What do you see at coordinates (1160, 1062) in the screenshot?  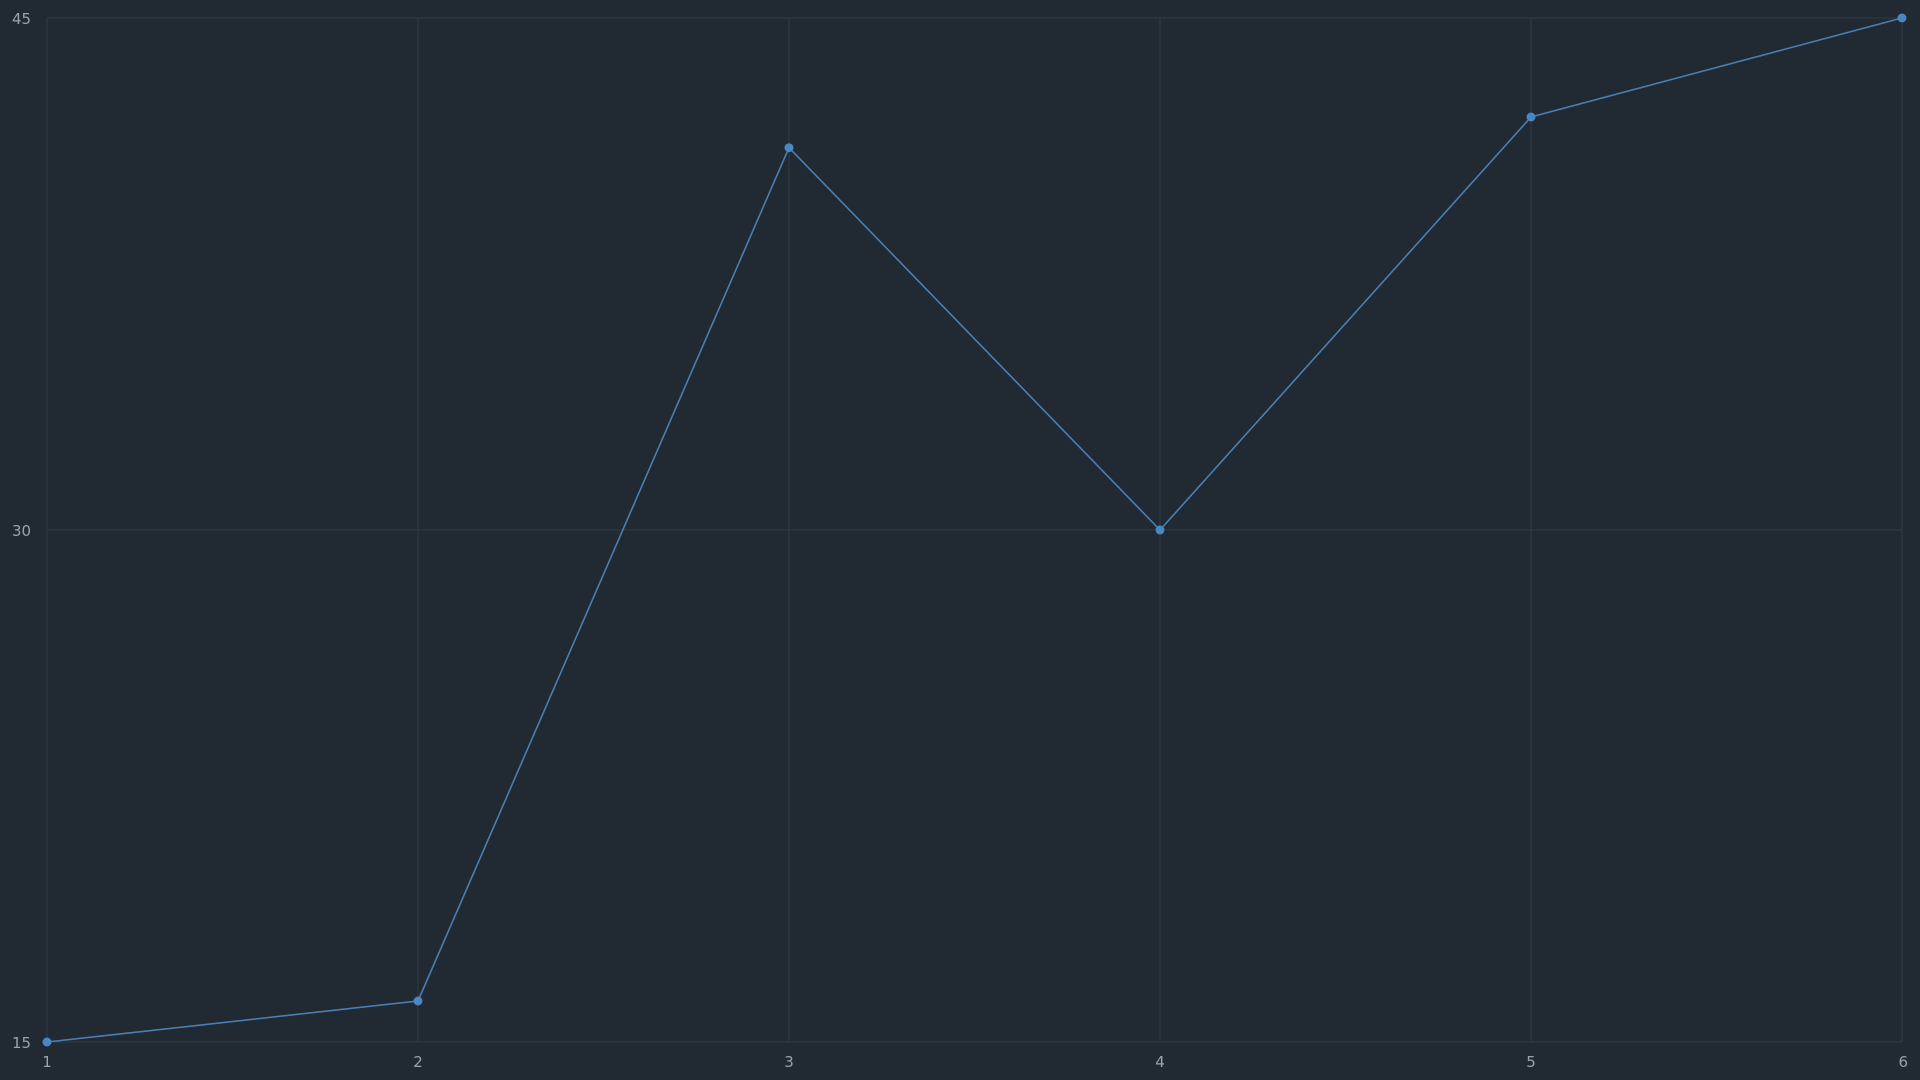 I see `x-tick-label: 4` at bounding box center [1160, 1062].